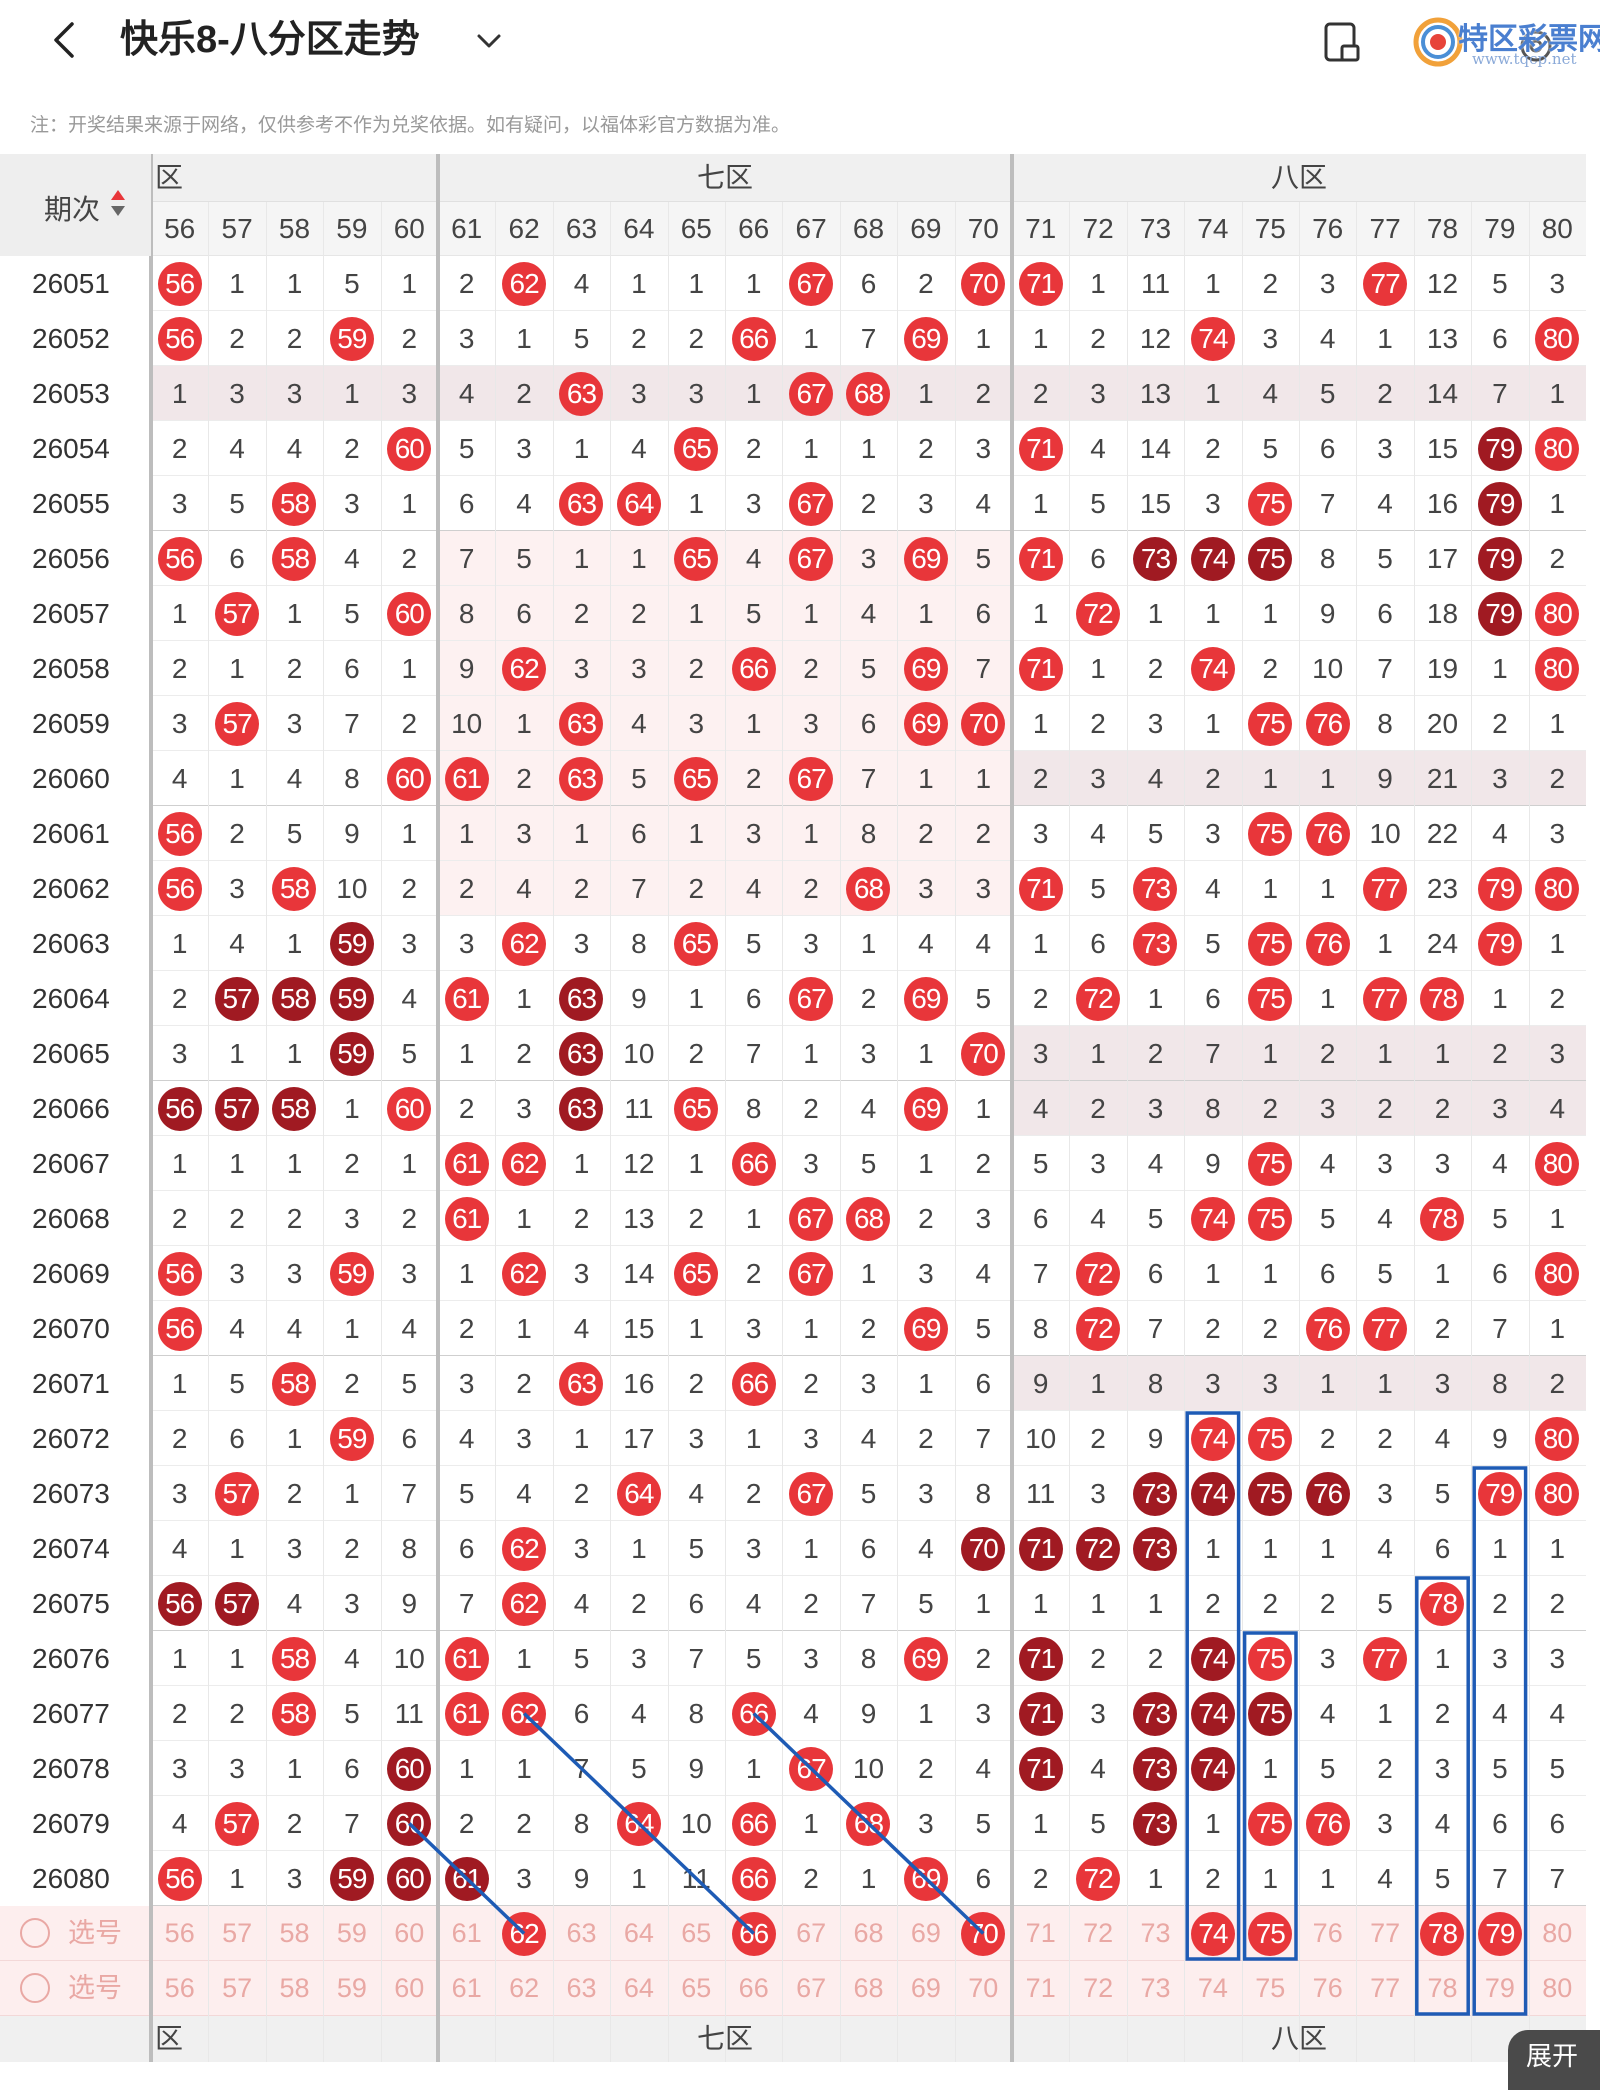 Image resolution: width=1600 pixels, height=2090 pixels. I want to click on cell-74: 74, so click(1212, 1658).